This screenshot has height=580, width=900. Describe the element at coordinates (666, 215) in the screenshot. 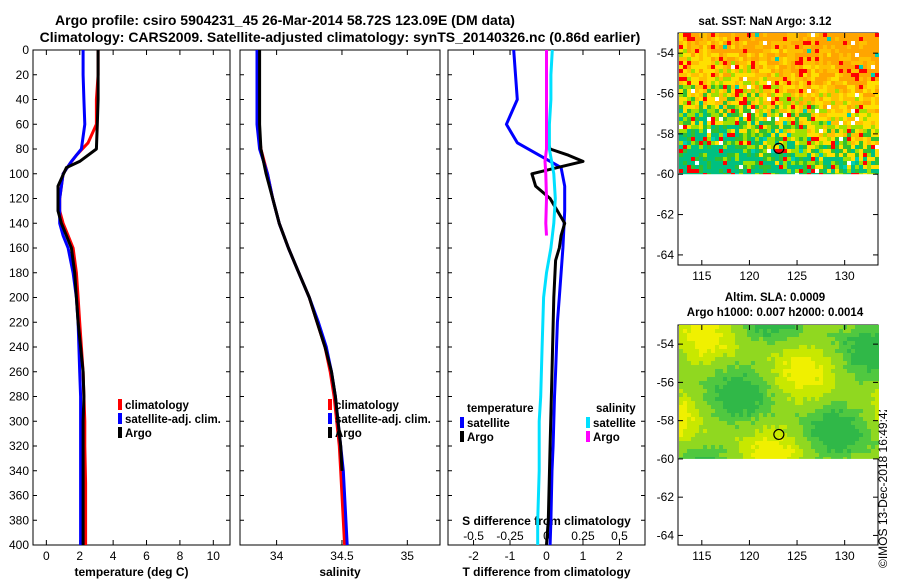

I see `lat-tick-label: -62` at that location.